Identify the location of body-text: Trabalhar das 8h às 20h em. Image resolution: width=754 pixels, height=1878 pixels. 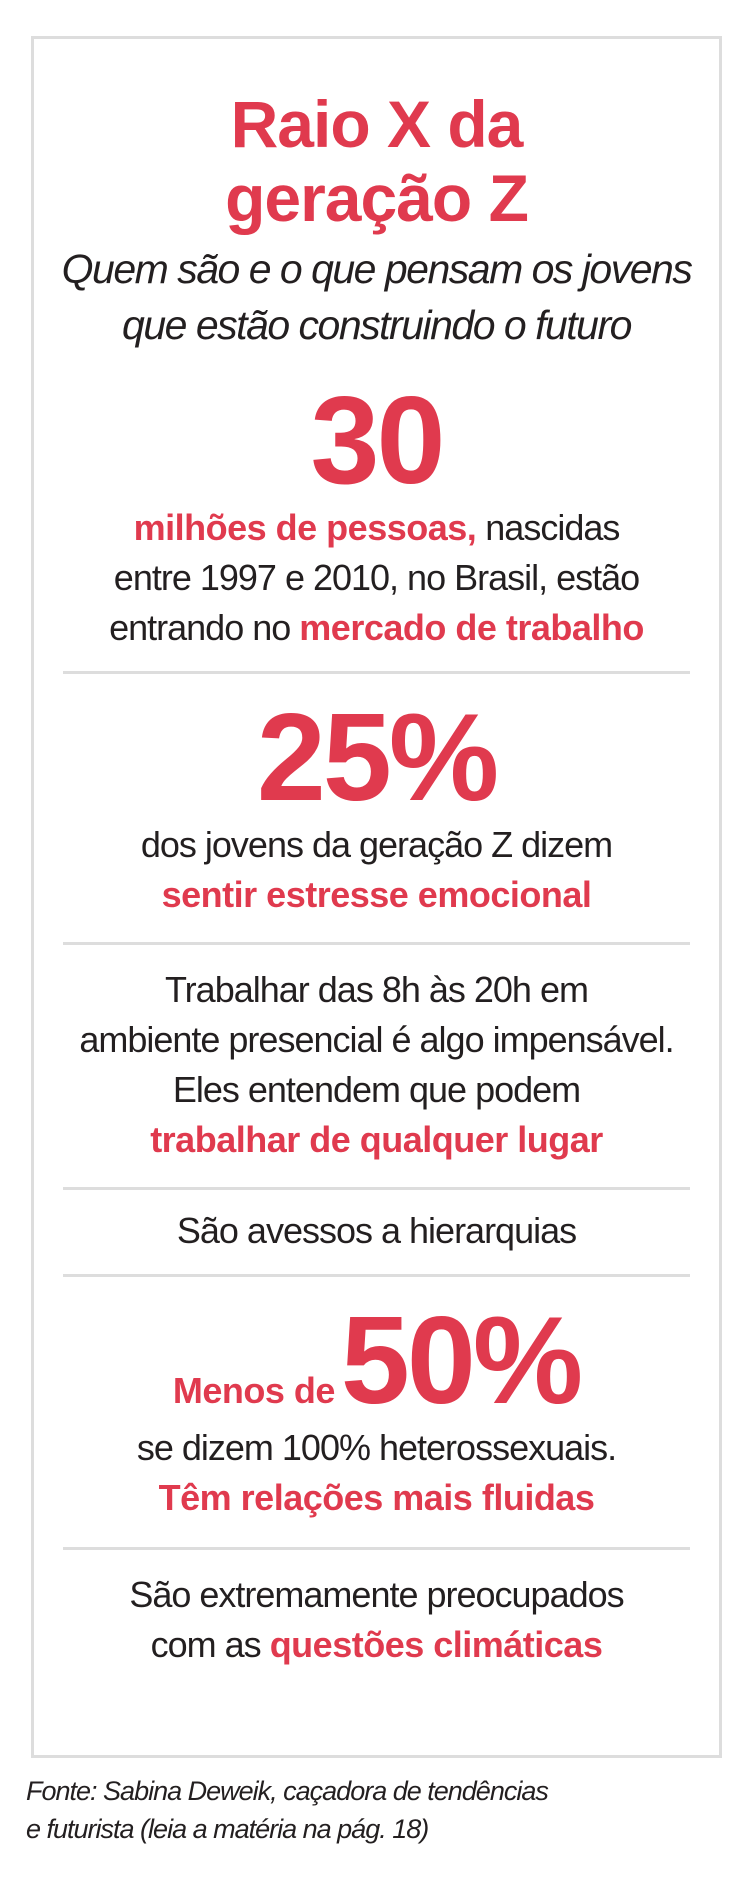
(377, 989).